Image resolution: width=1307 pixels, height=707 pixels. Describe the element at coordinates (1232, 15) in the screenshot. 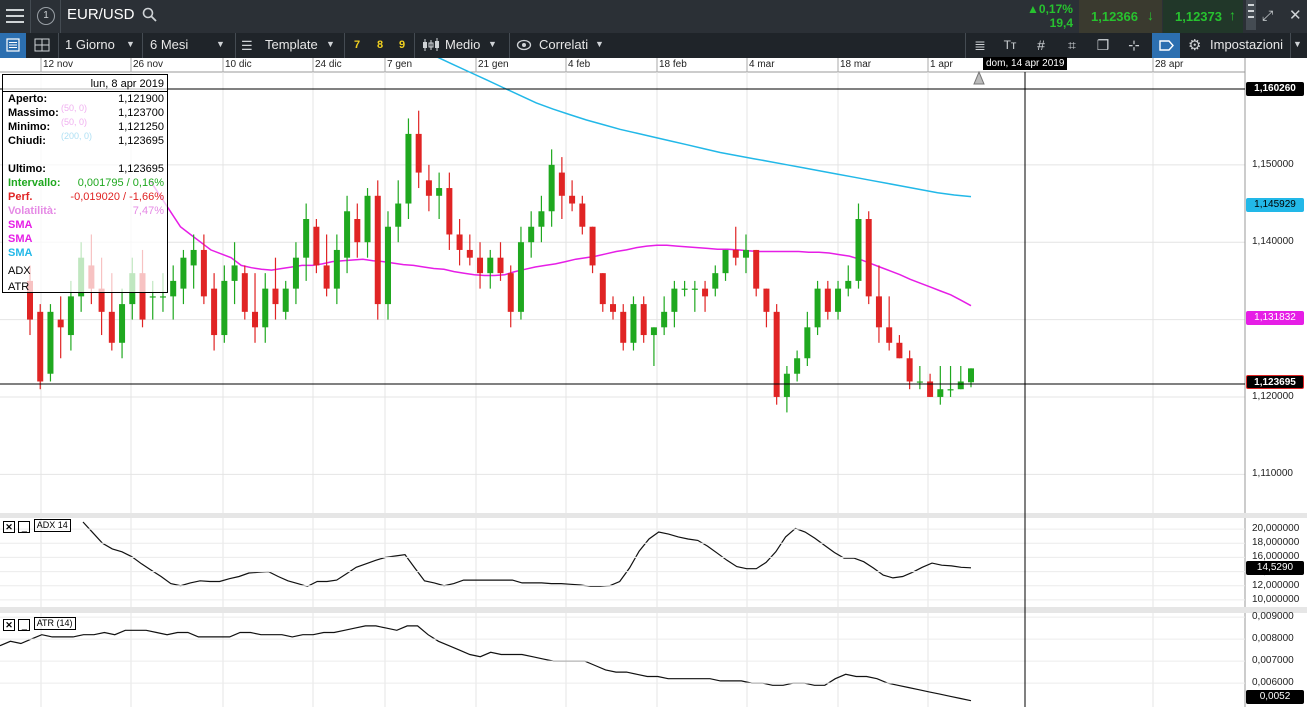

I see `arrow-up-icon: ↑` at that location.